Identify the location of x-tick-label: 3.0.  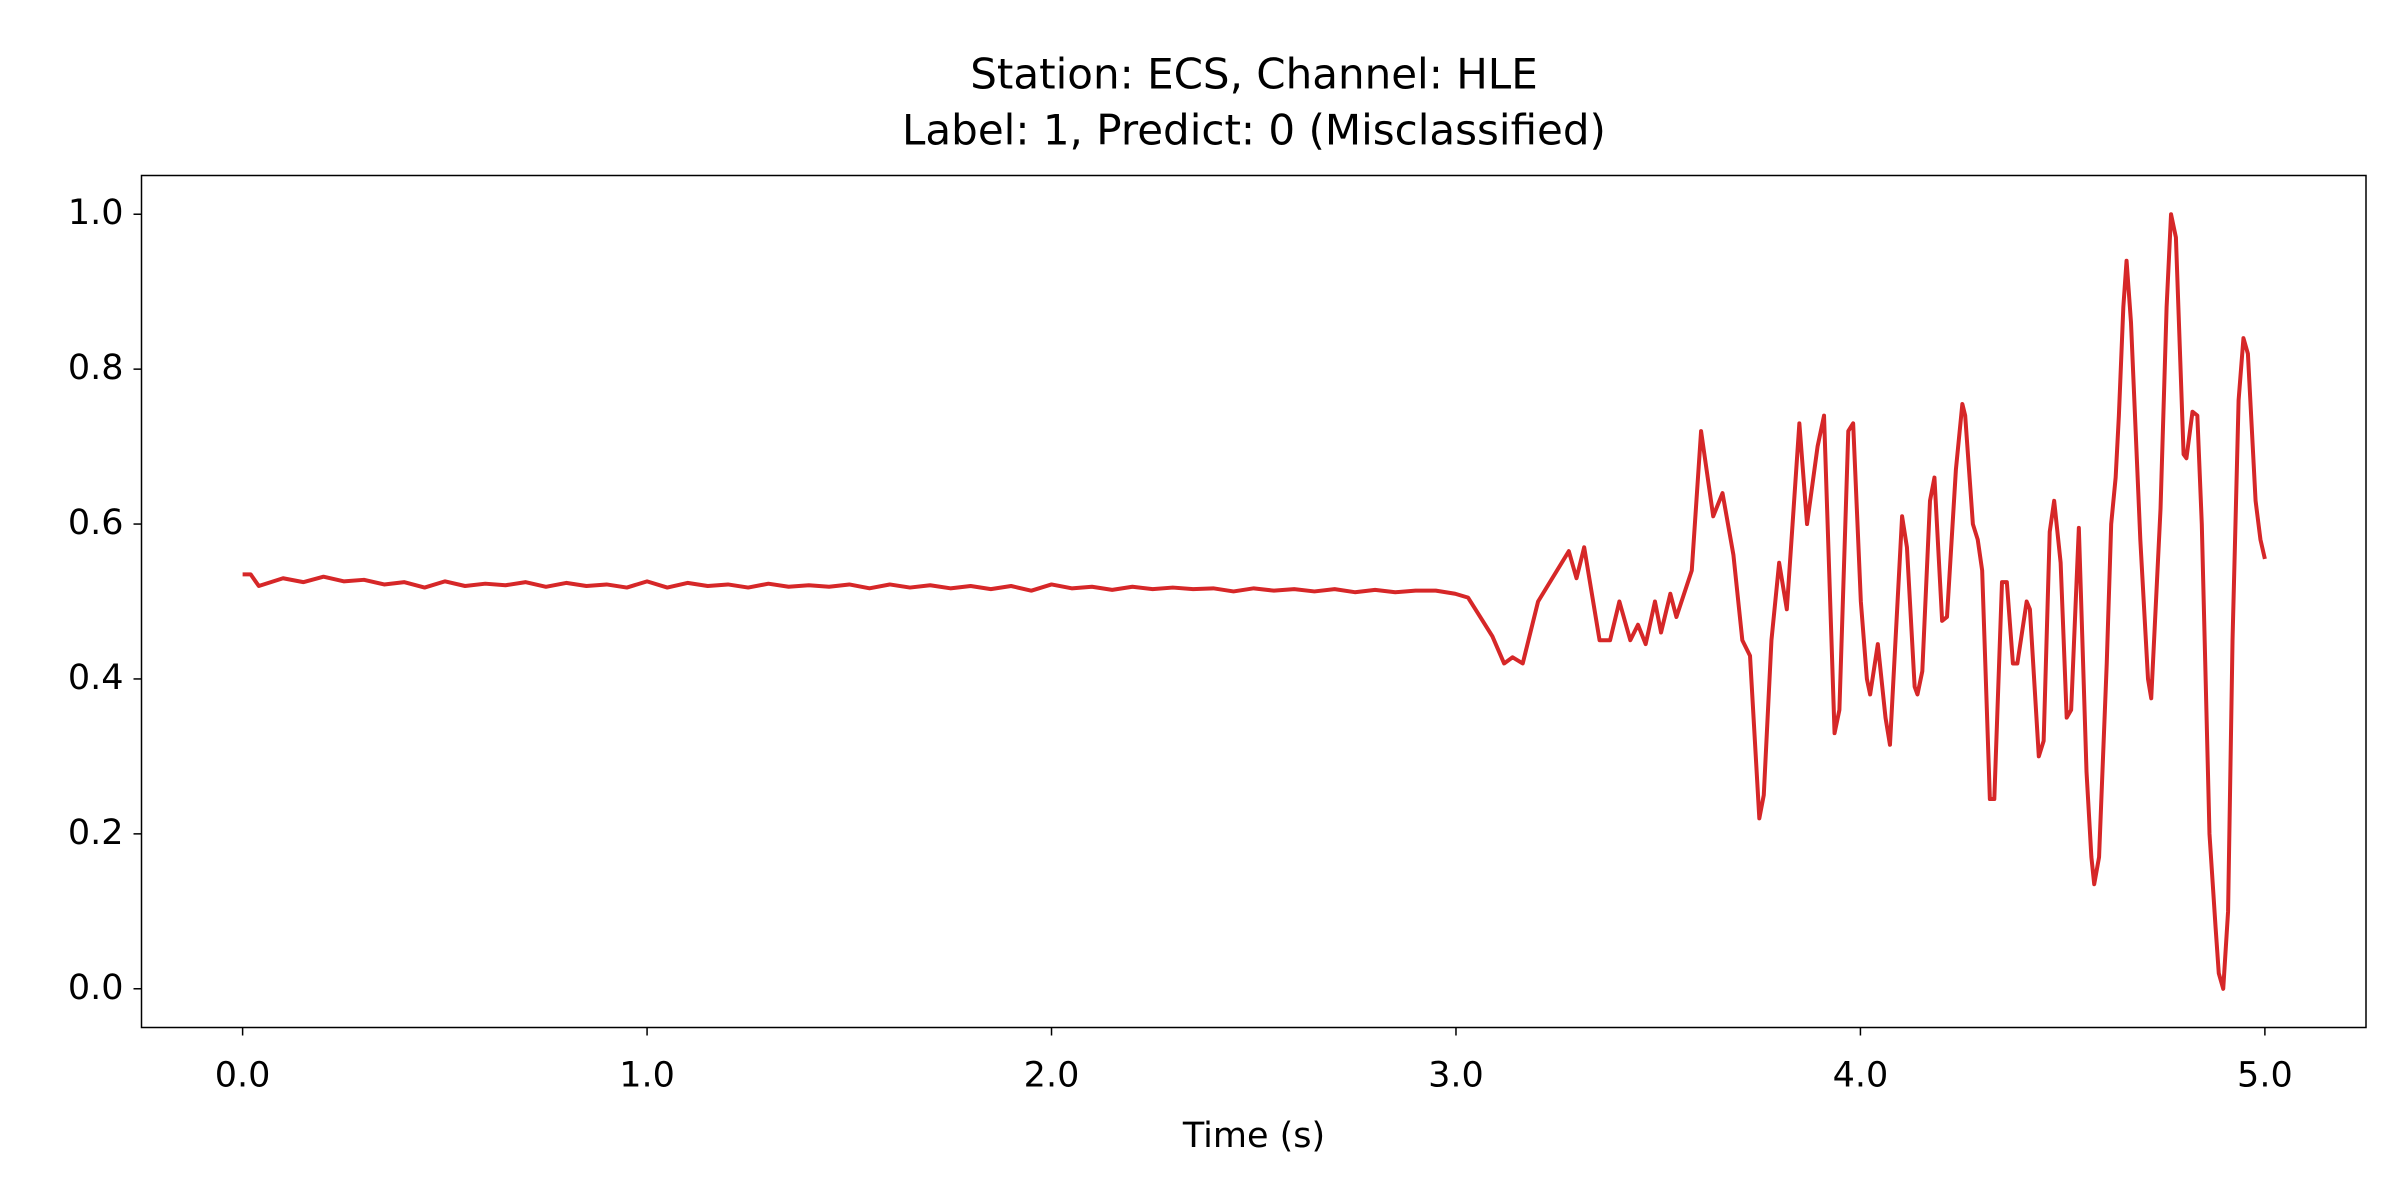
(1456, 1076).